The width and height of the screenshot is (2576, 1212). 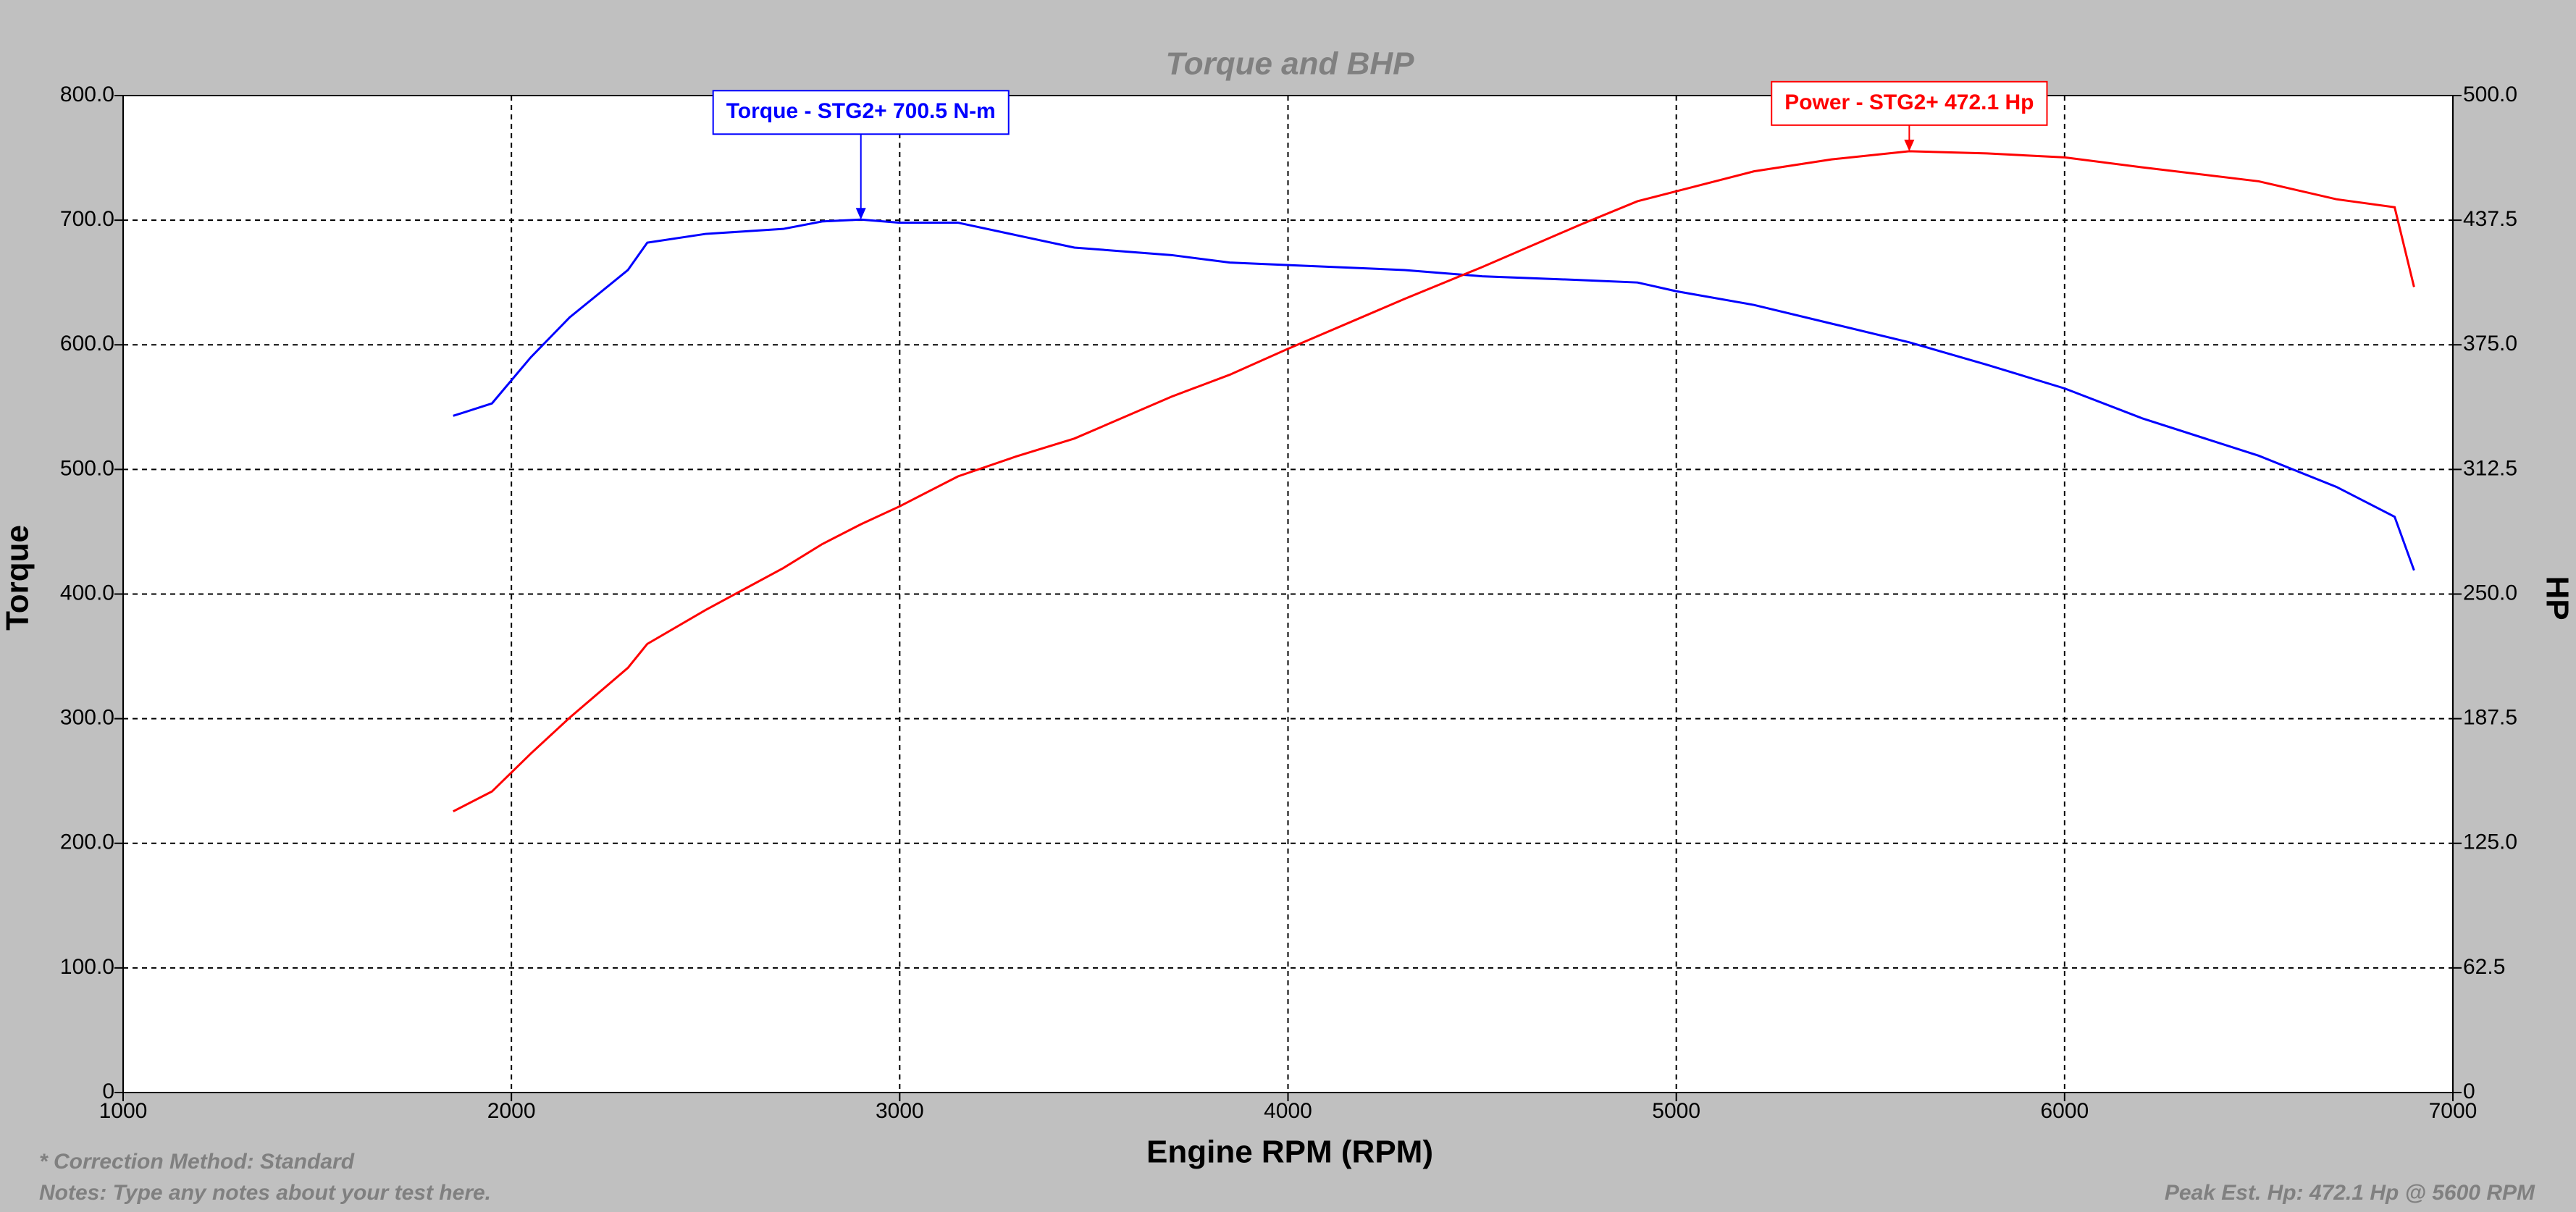 What do you see at coordinates (511, 1111) in the screenshot?
I see `x-tick-label: 2000` at bounding box center [511, 1111].